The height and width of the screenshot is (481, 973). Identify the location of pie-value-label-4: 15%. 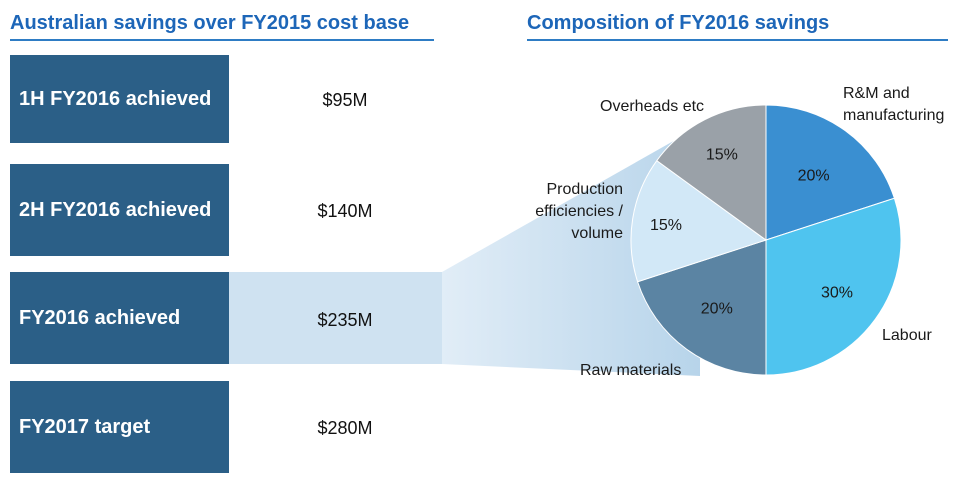
(722, 154).